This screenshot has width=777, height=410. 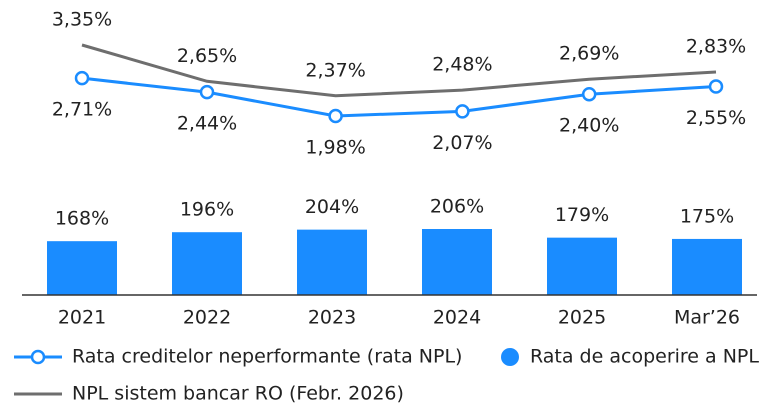 I want to click on data-label: 2,65%, so click(x=207, y=56).